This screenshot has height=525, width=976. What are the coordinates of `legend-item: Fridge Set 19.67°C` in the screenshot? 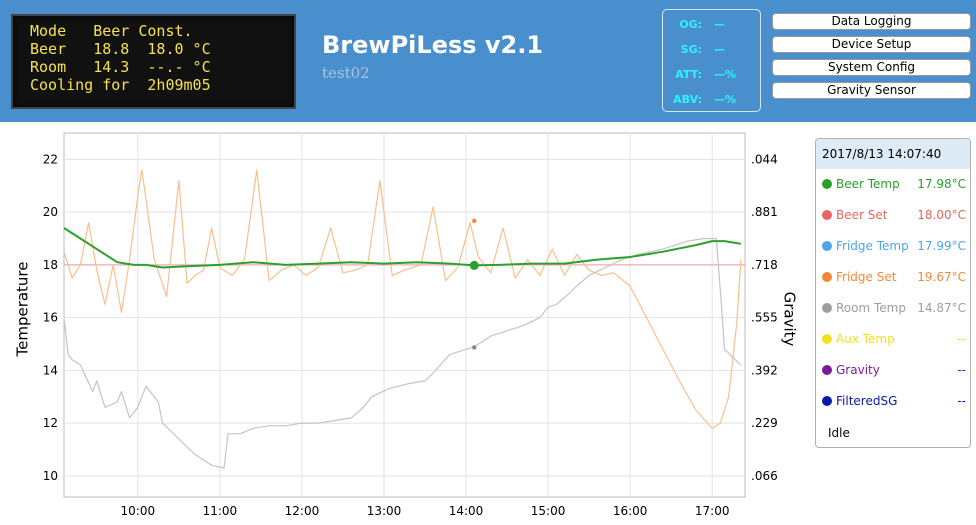 It's located at (893, 278).